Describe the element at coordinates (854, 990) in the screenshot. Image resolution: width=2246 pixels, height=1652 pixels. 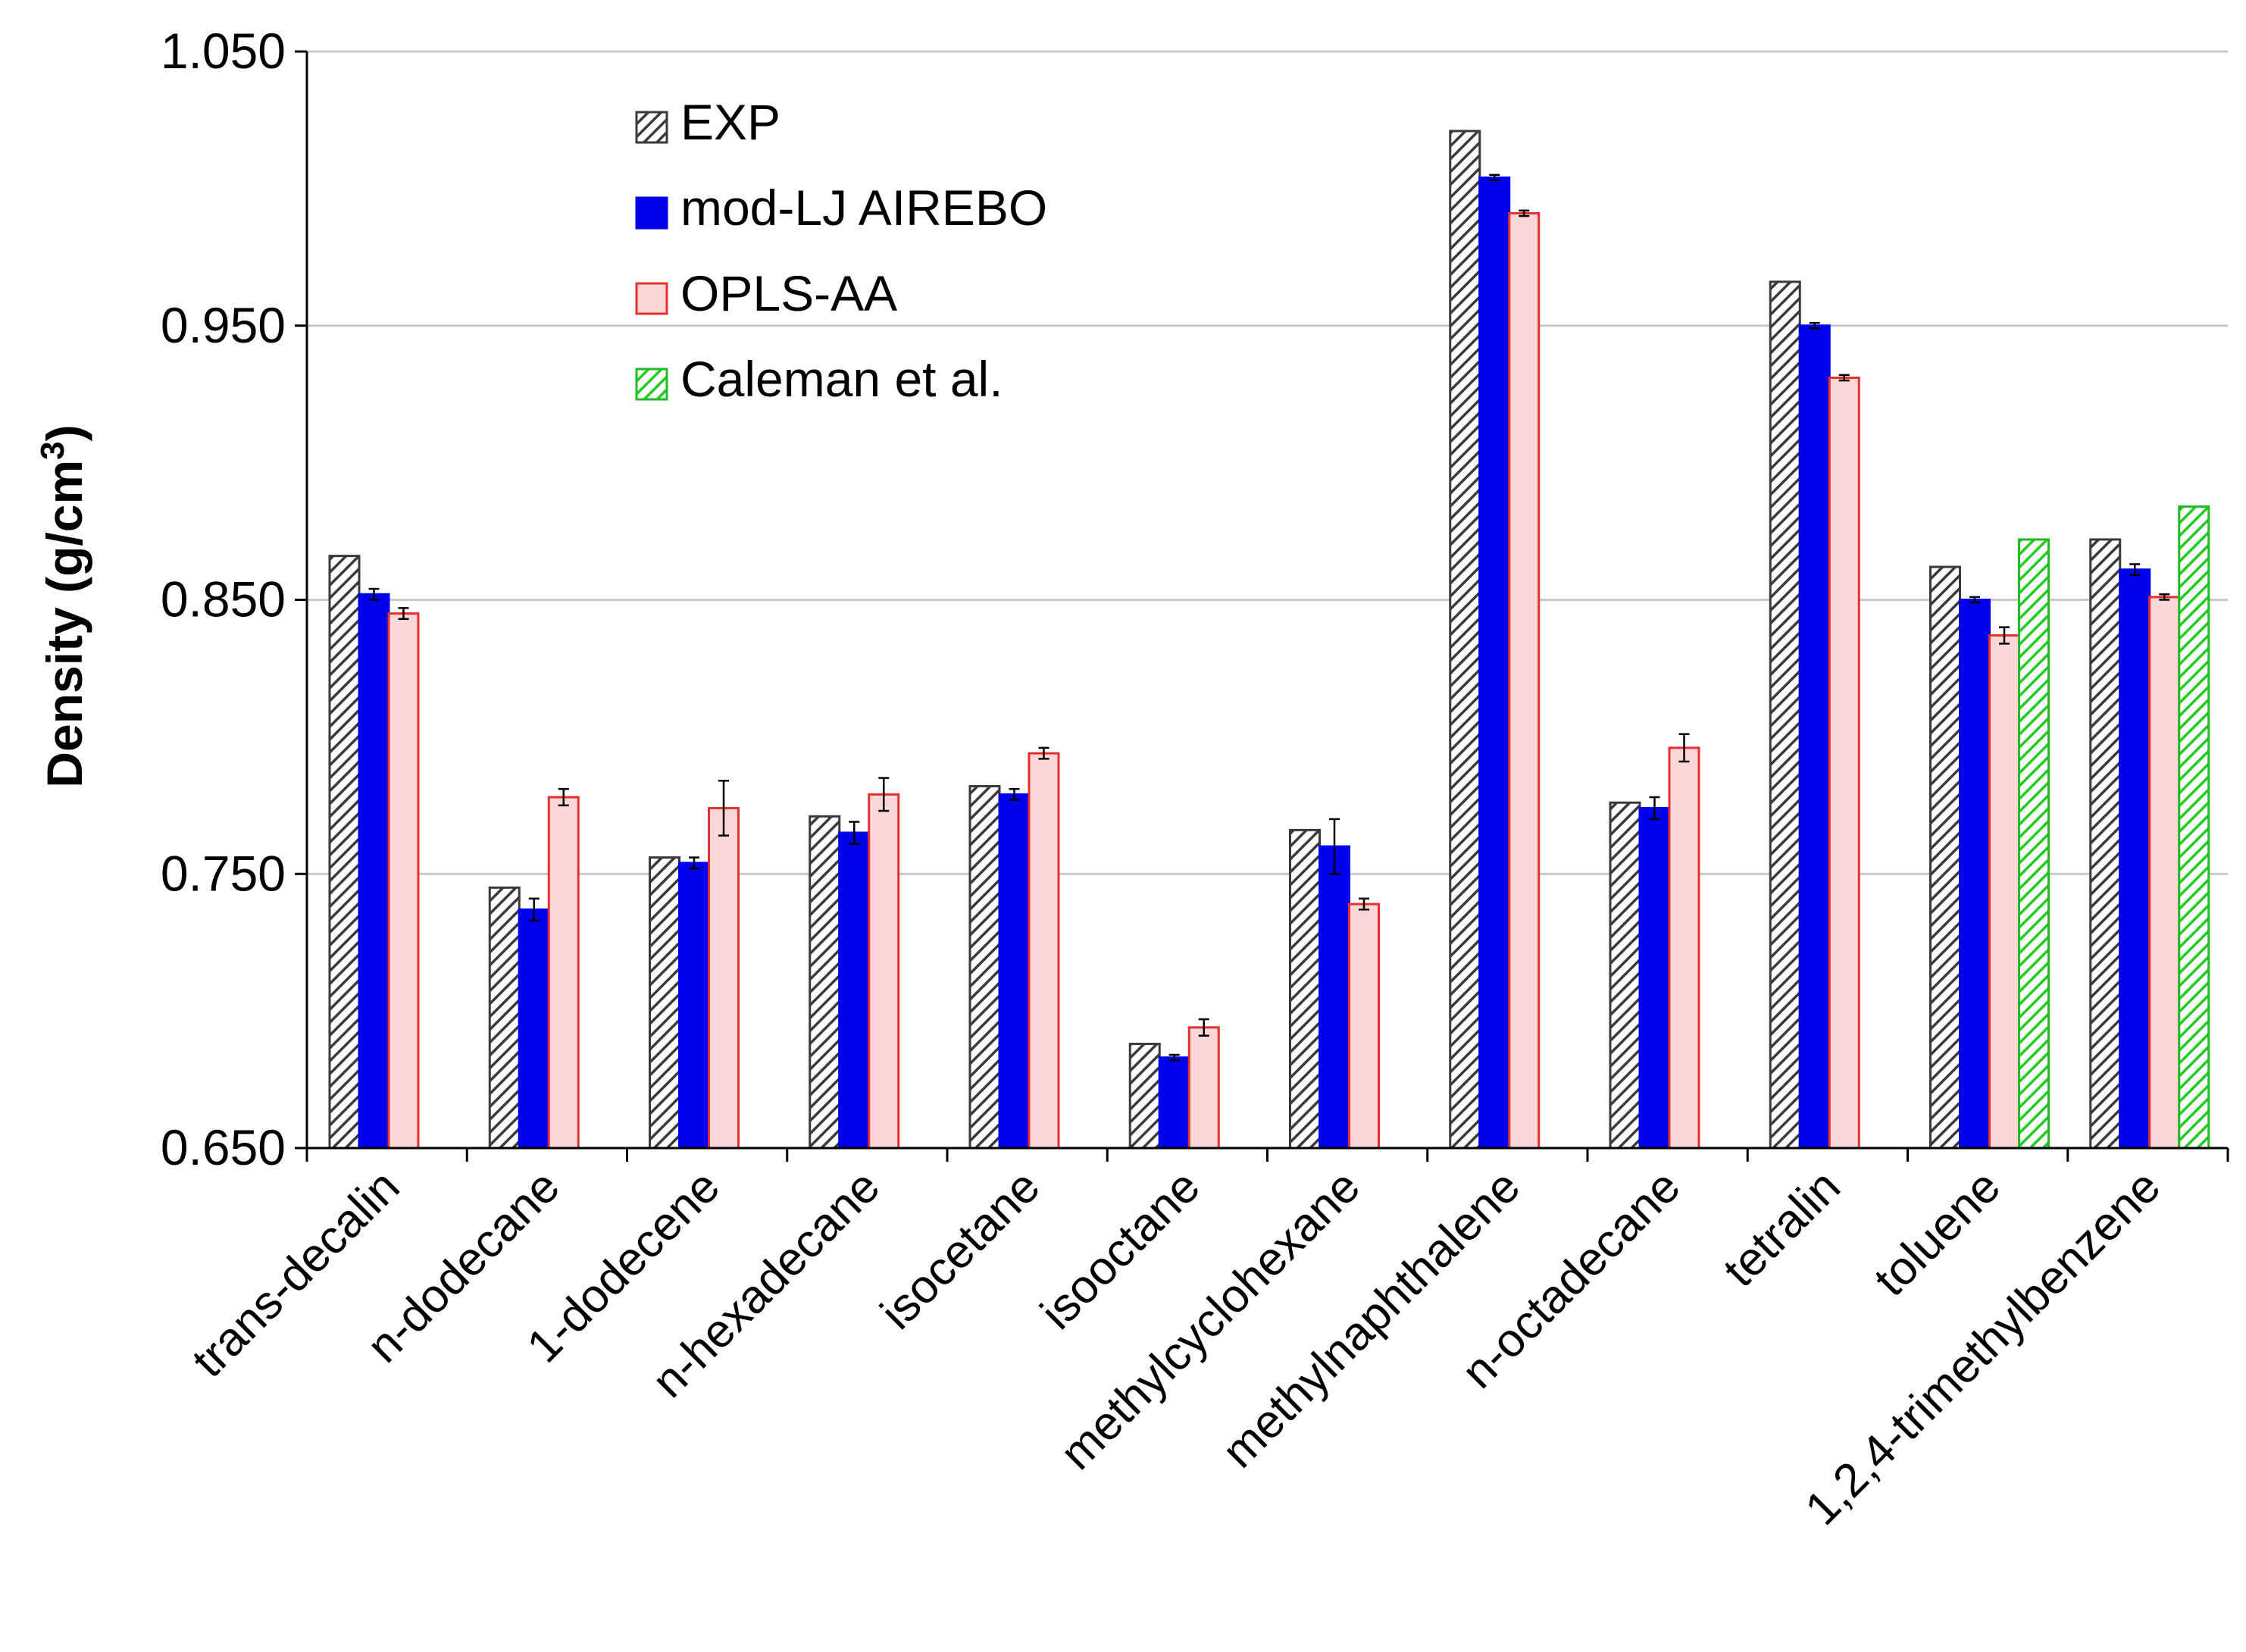
I see `bar-mod-lj-airebo-n-hexadecane` at that location.